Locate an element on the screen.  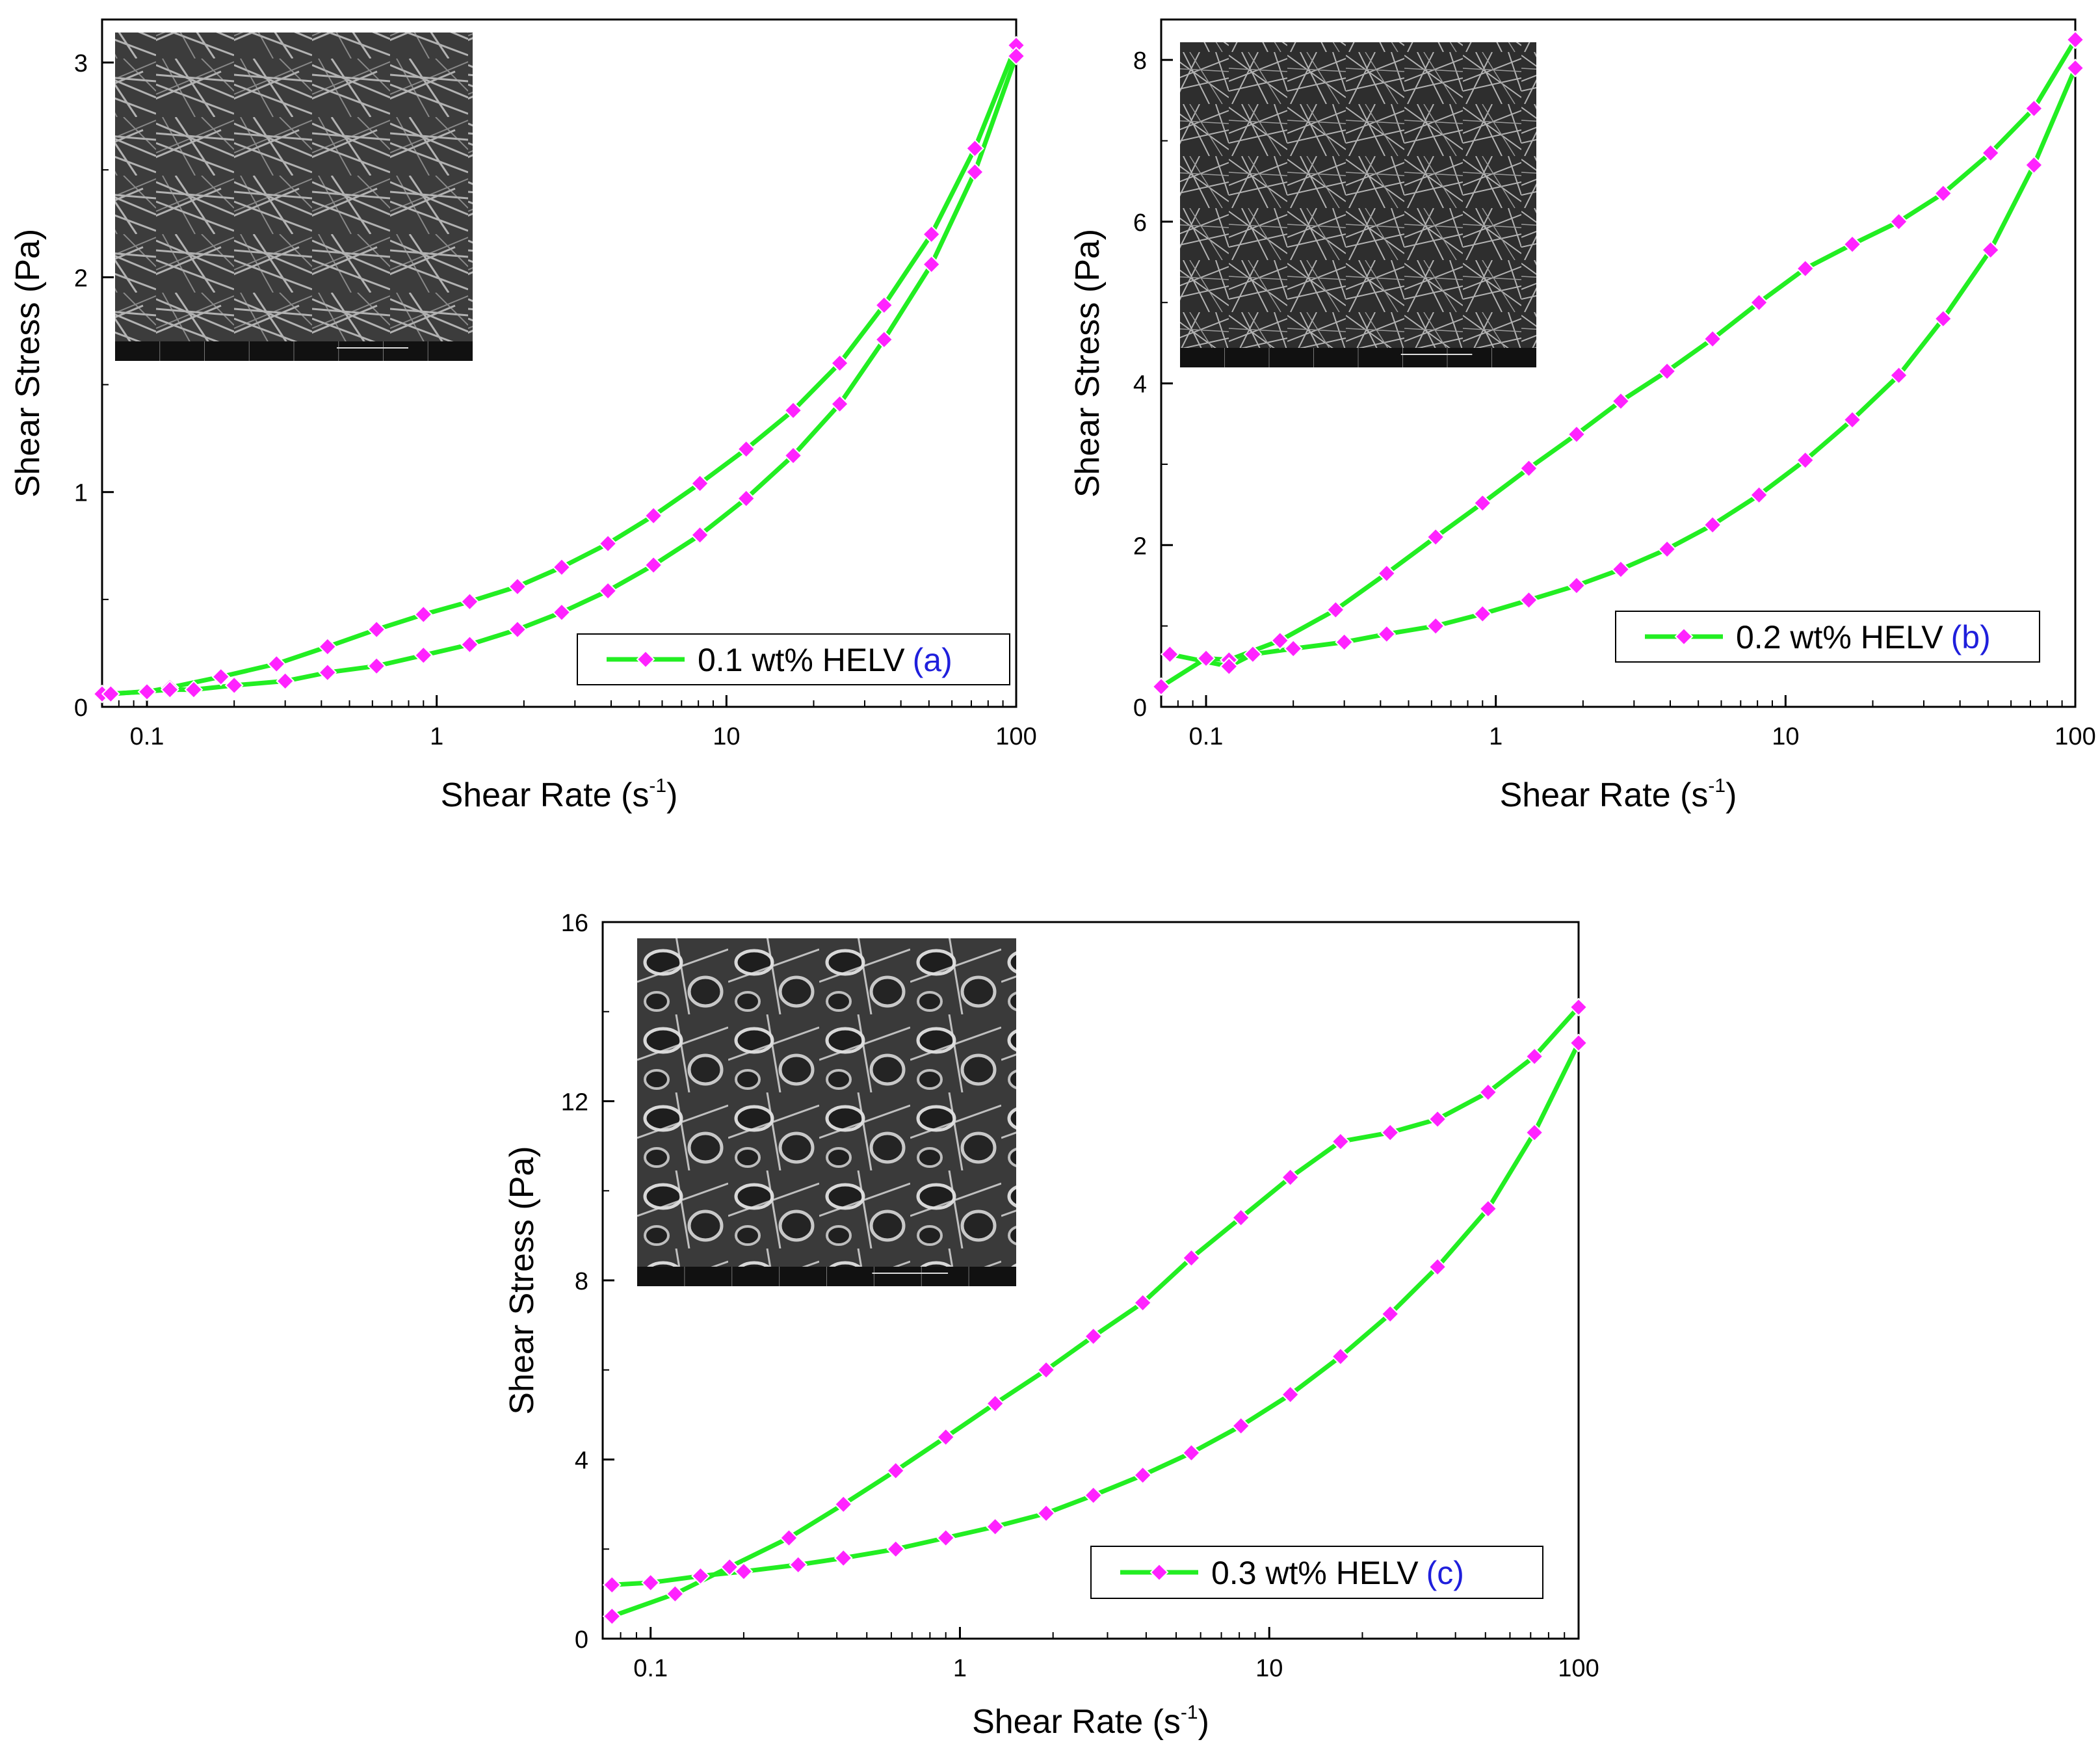
x-tick-label: 10 is located at coordinates (1269, 1668).